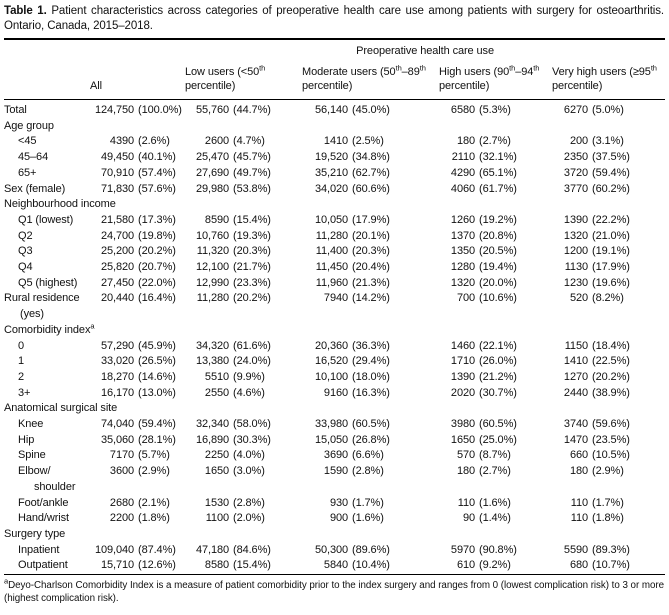  What do you see at coordinates (212, 549) in the screenshot?
I see `cell-count: 47,180` at bounding box center [212, 549].